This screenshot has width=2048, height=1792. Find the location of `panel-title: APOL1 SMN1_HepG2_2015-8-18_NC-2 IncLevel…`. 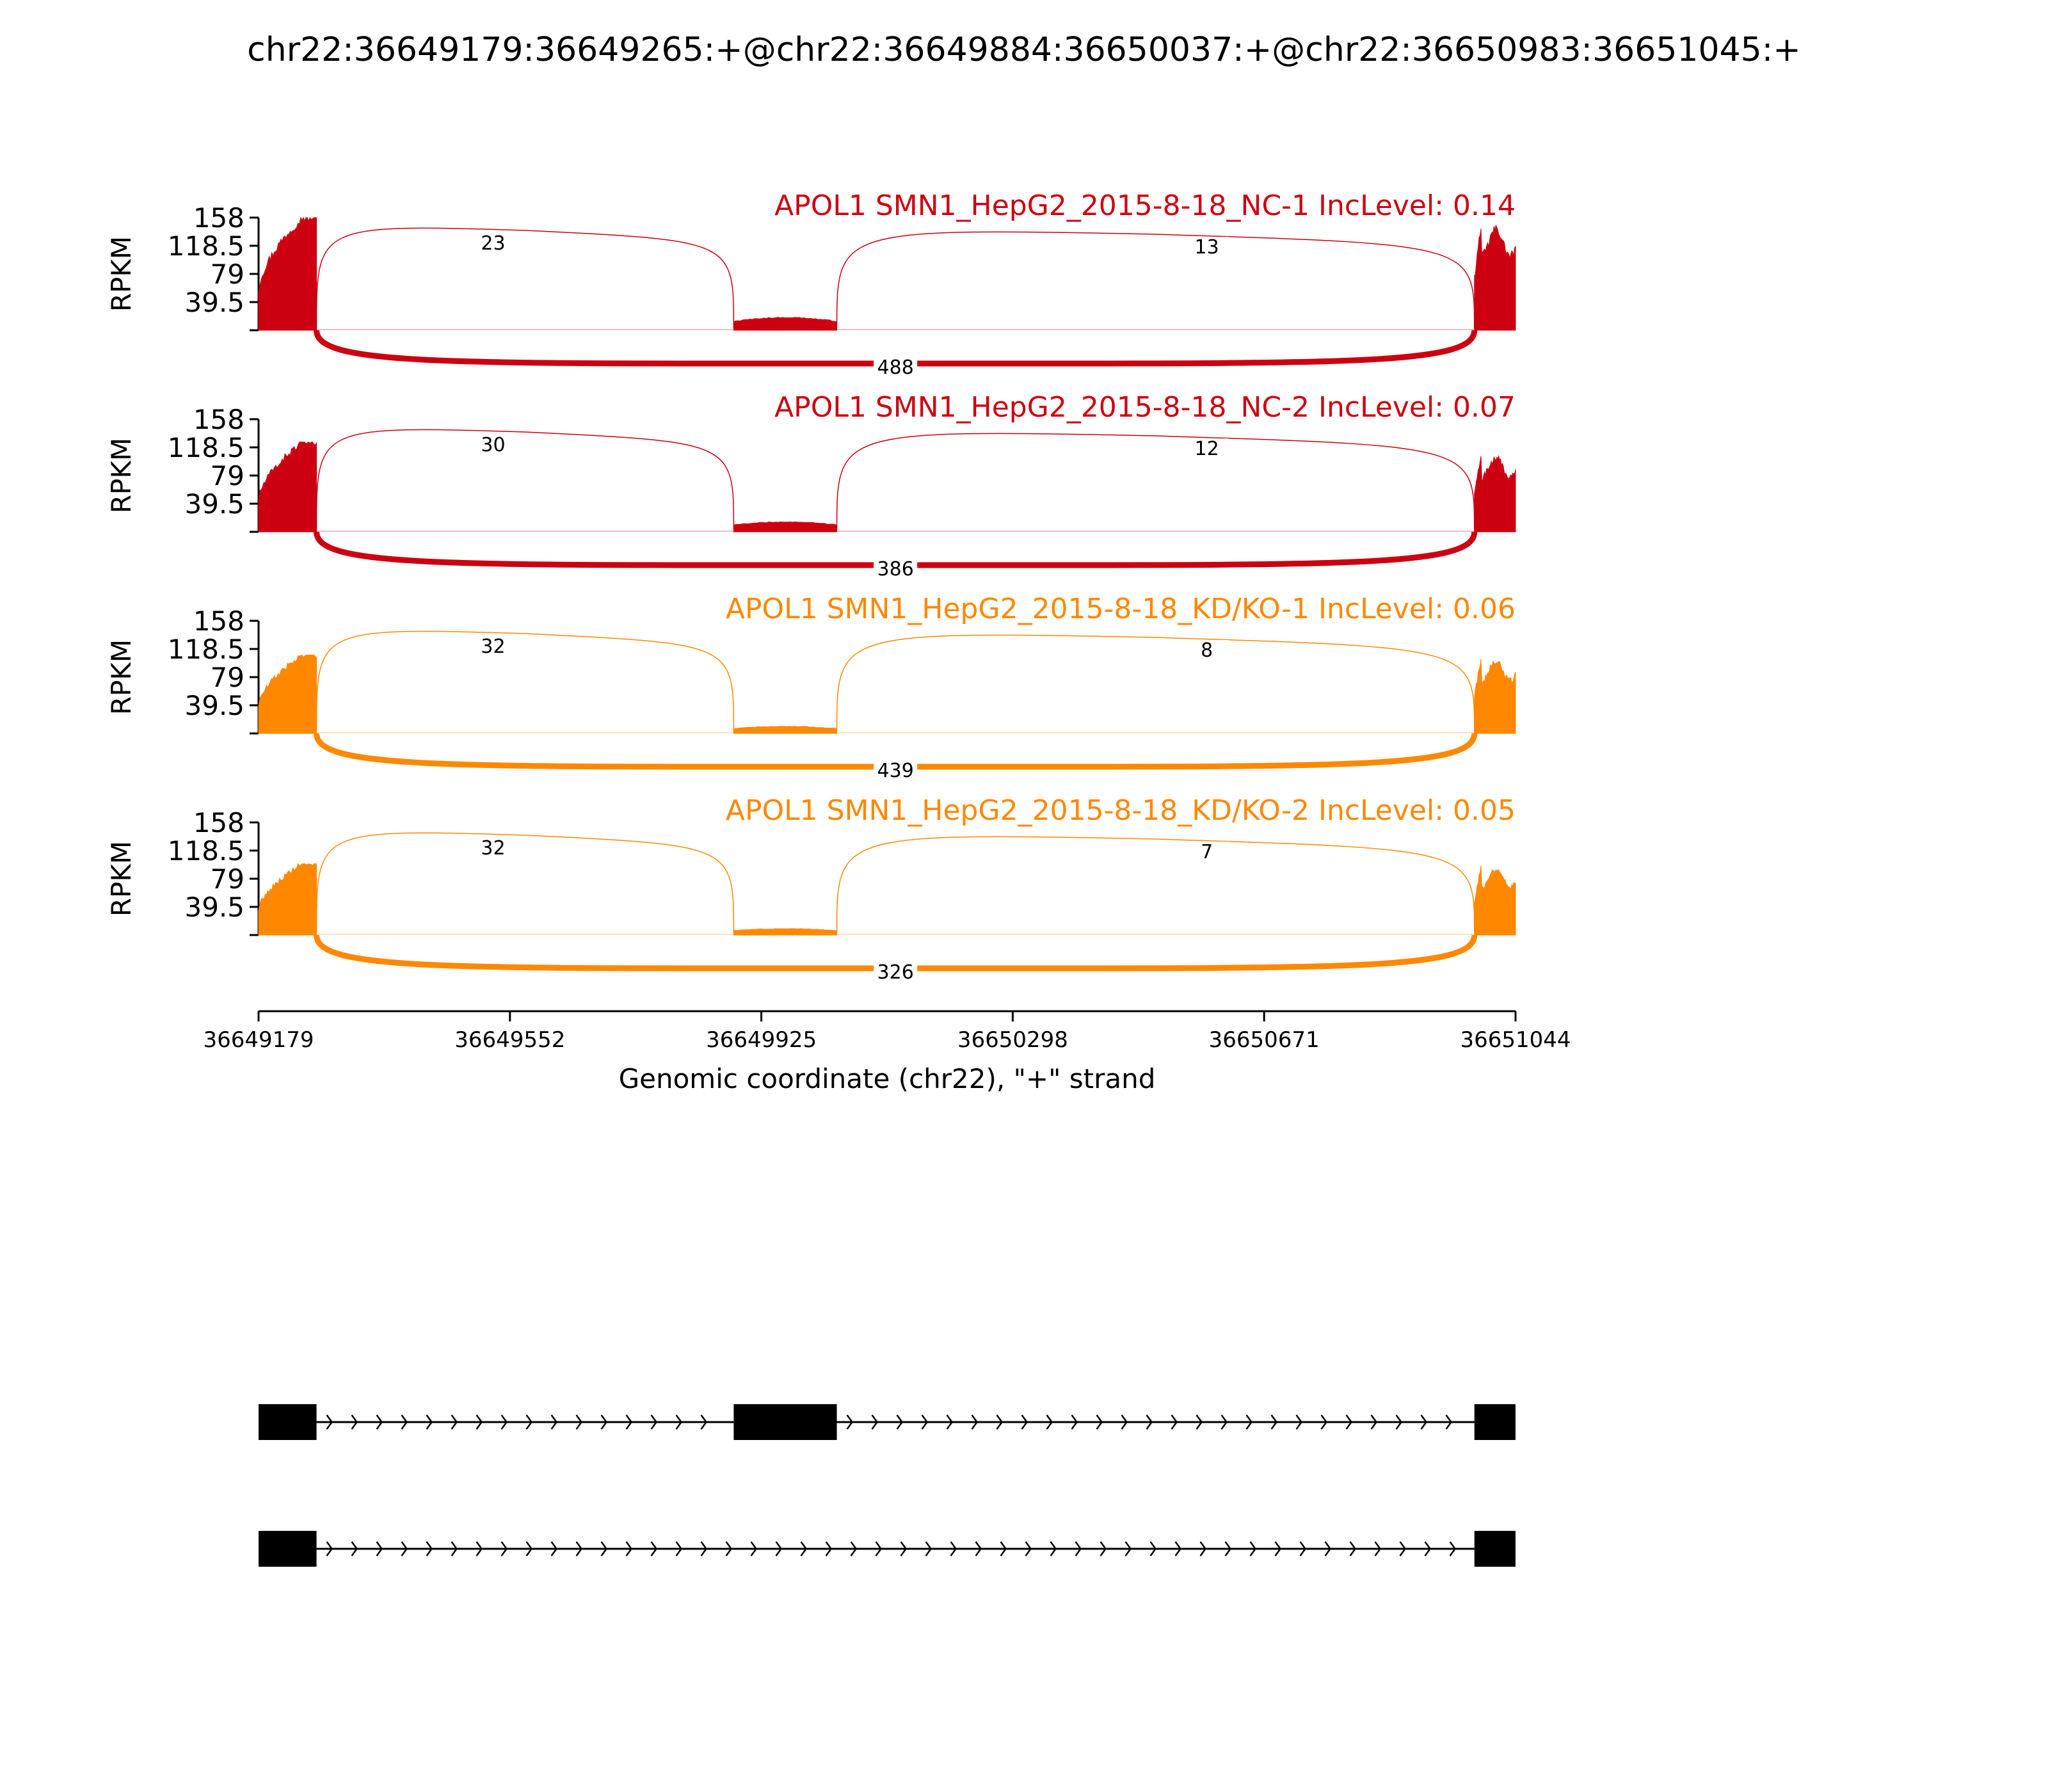

panel-title: APOL1 SMN1_HepG2_2015-8-18_NC-2 IncLevel… is located at coordinates (1145, 407).